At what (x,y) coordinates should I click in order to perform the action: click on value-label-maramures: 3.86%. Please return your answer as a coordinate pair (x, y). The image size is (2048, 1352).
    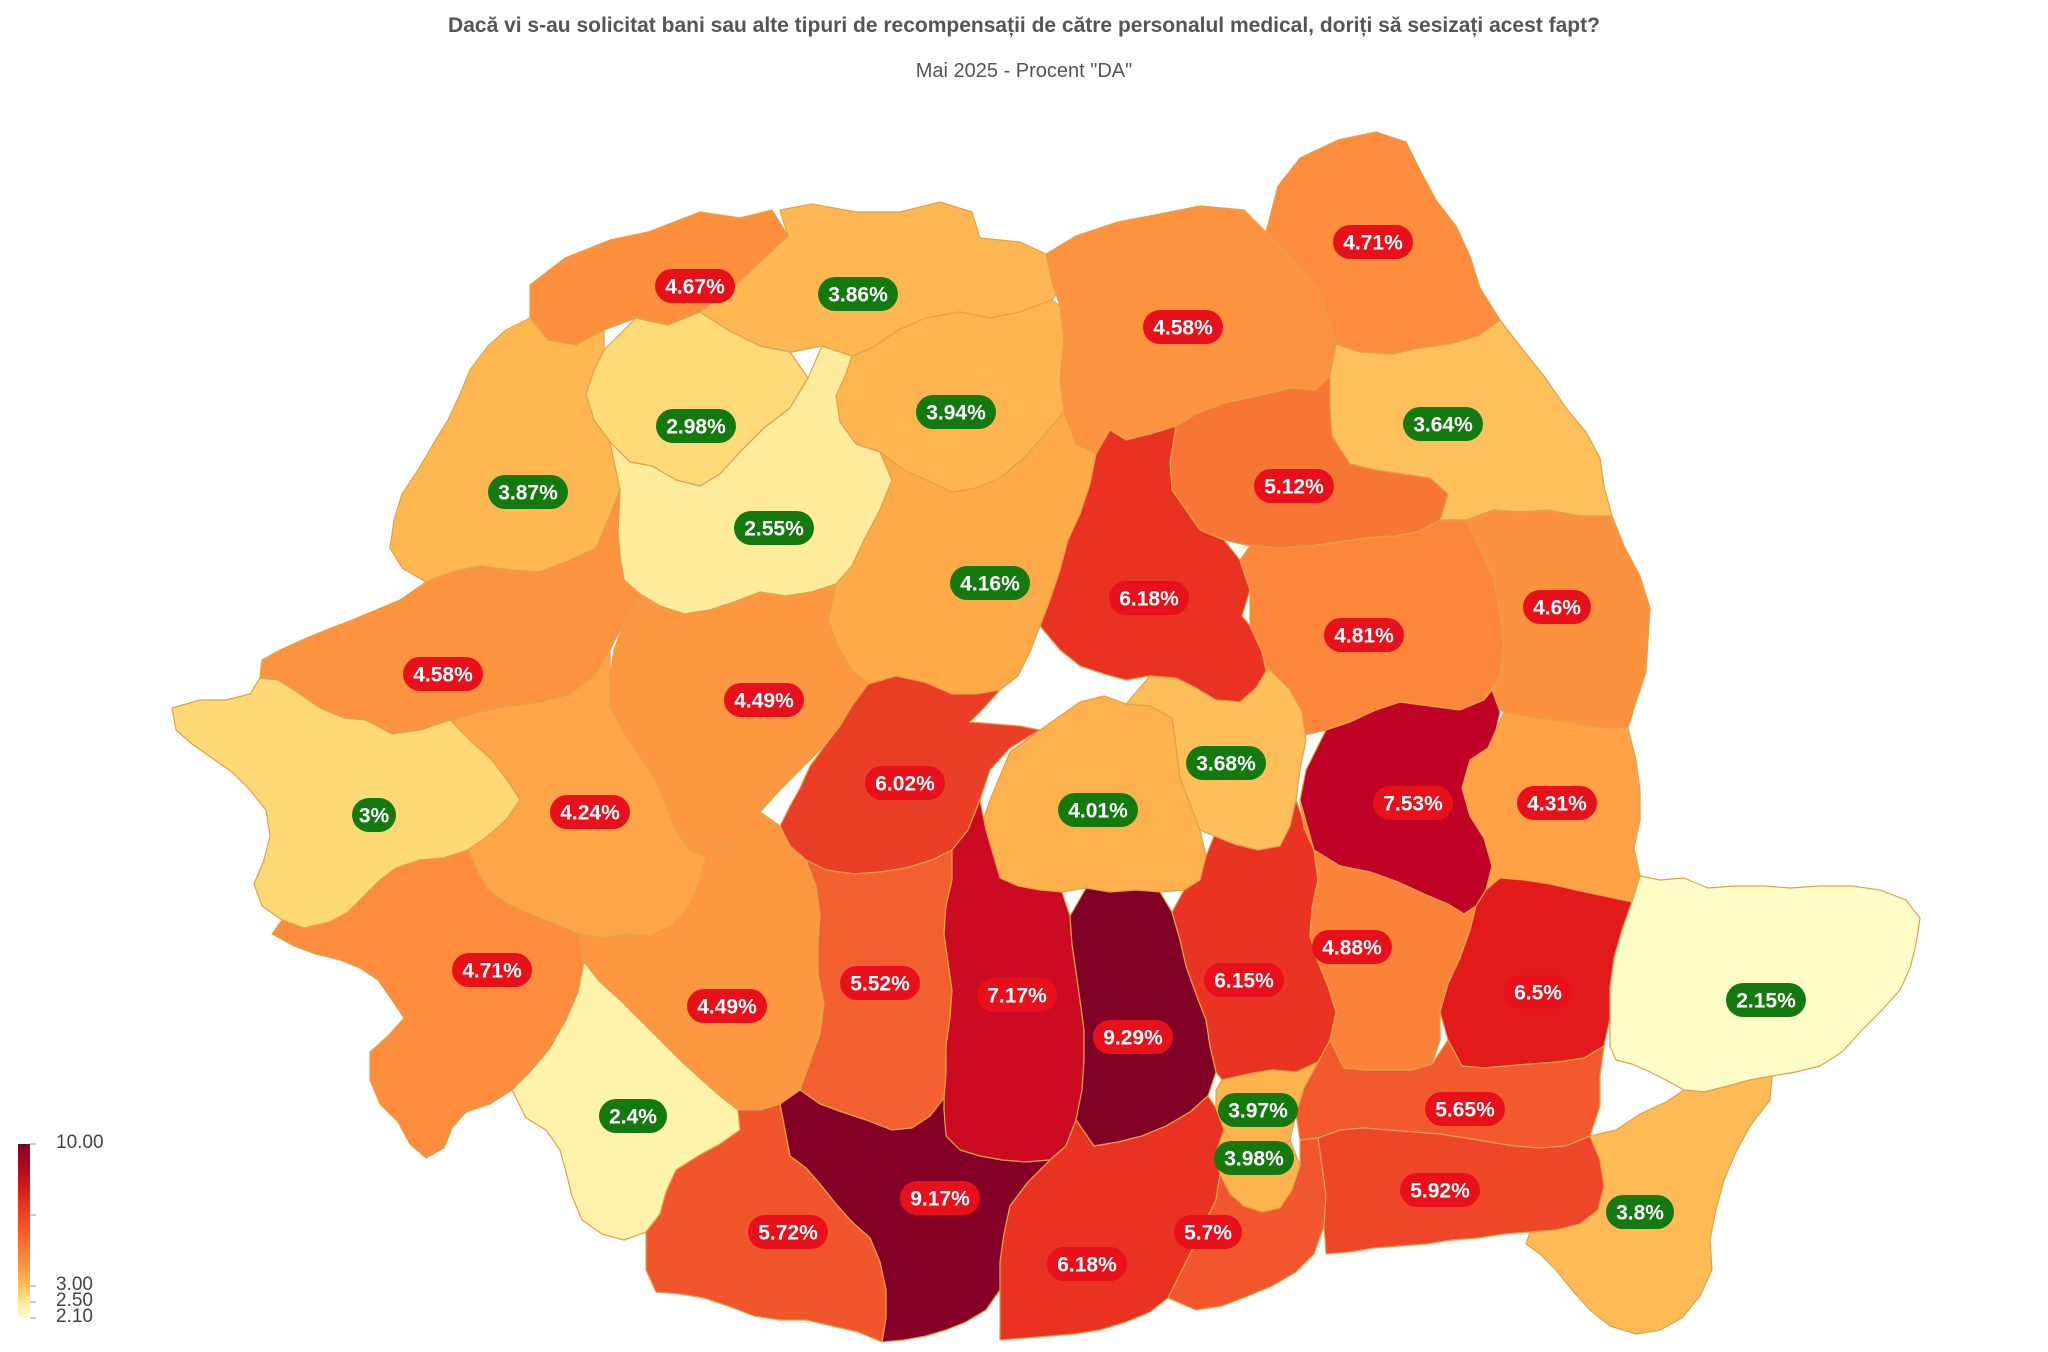
    Looking at the image, I should click on (858, 294).